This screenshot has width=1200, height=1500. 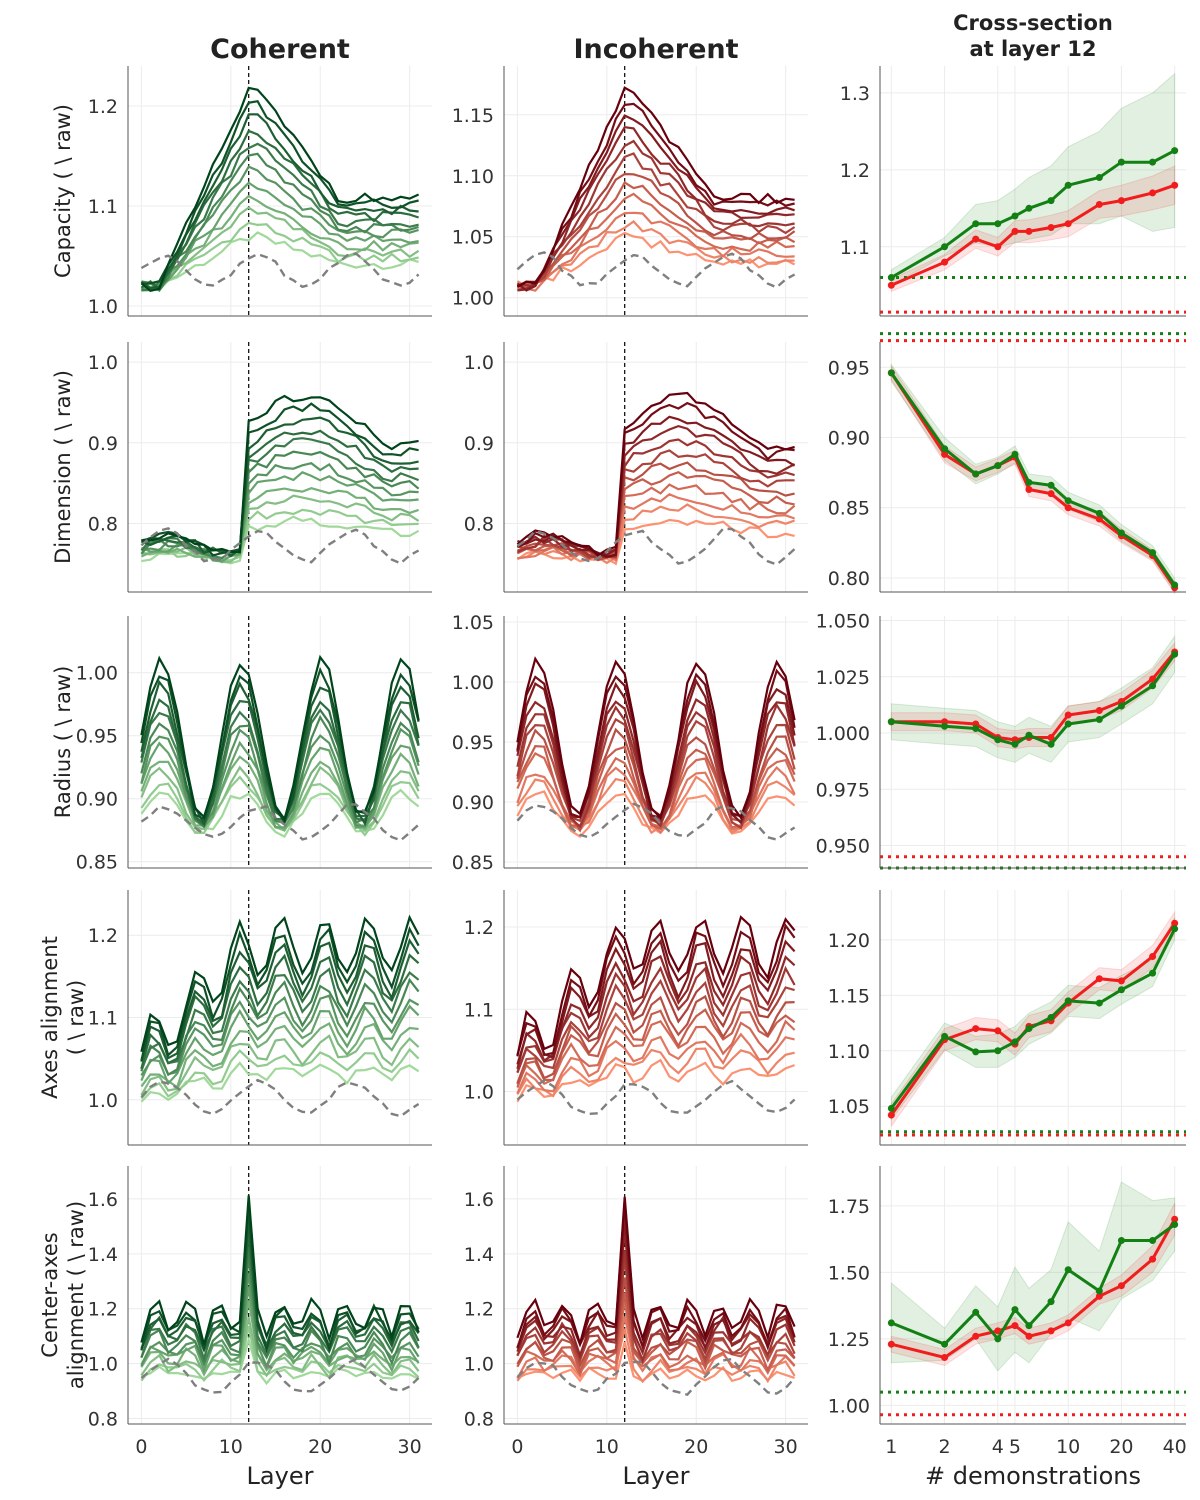 I want to click on panel-incoherent-row-0: 1.00 1.05 1.10 1.15, so click(x=630, y=191).